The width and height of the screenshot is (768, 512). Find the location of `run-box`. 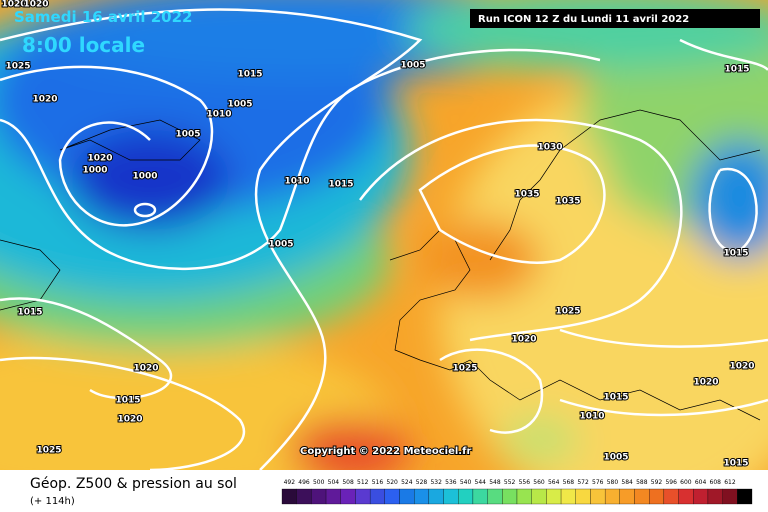

run-box is located at coordinates (615, 18).